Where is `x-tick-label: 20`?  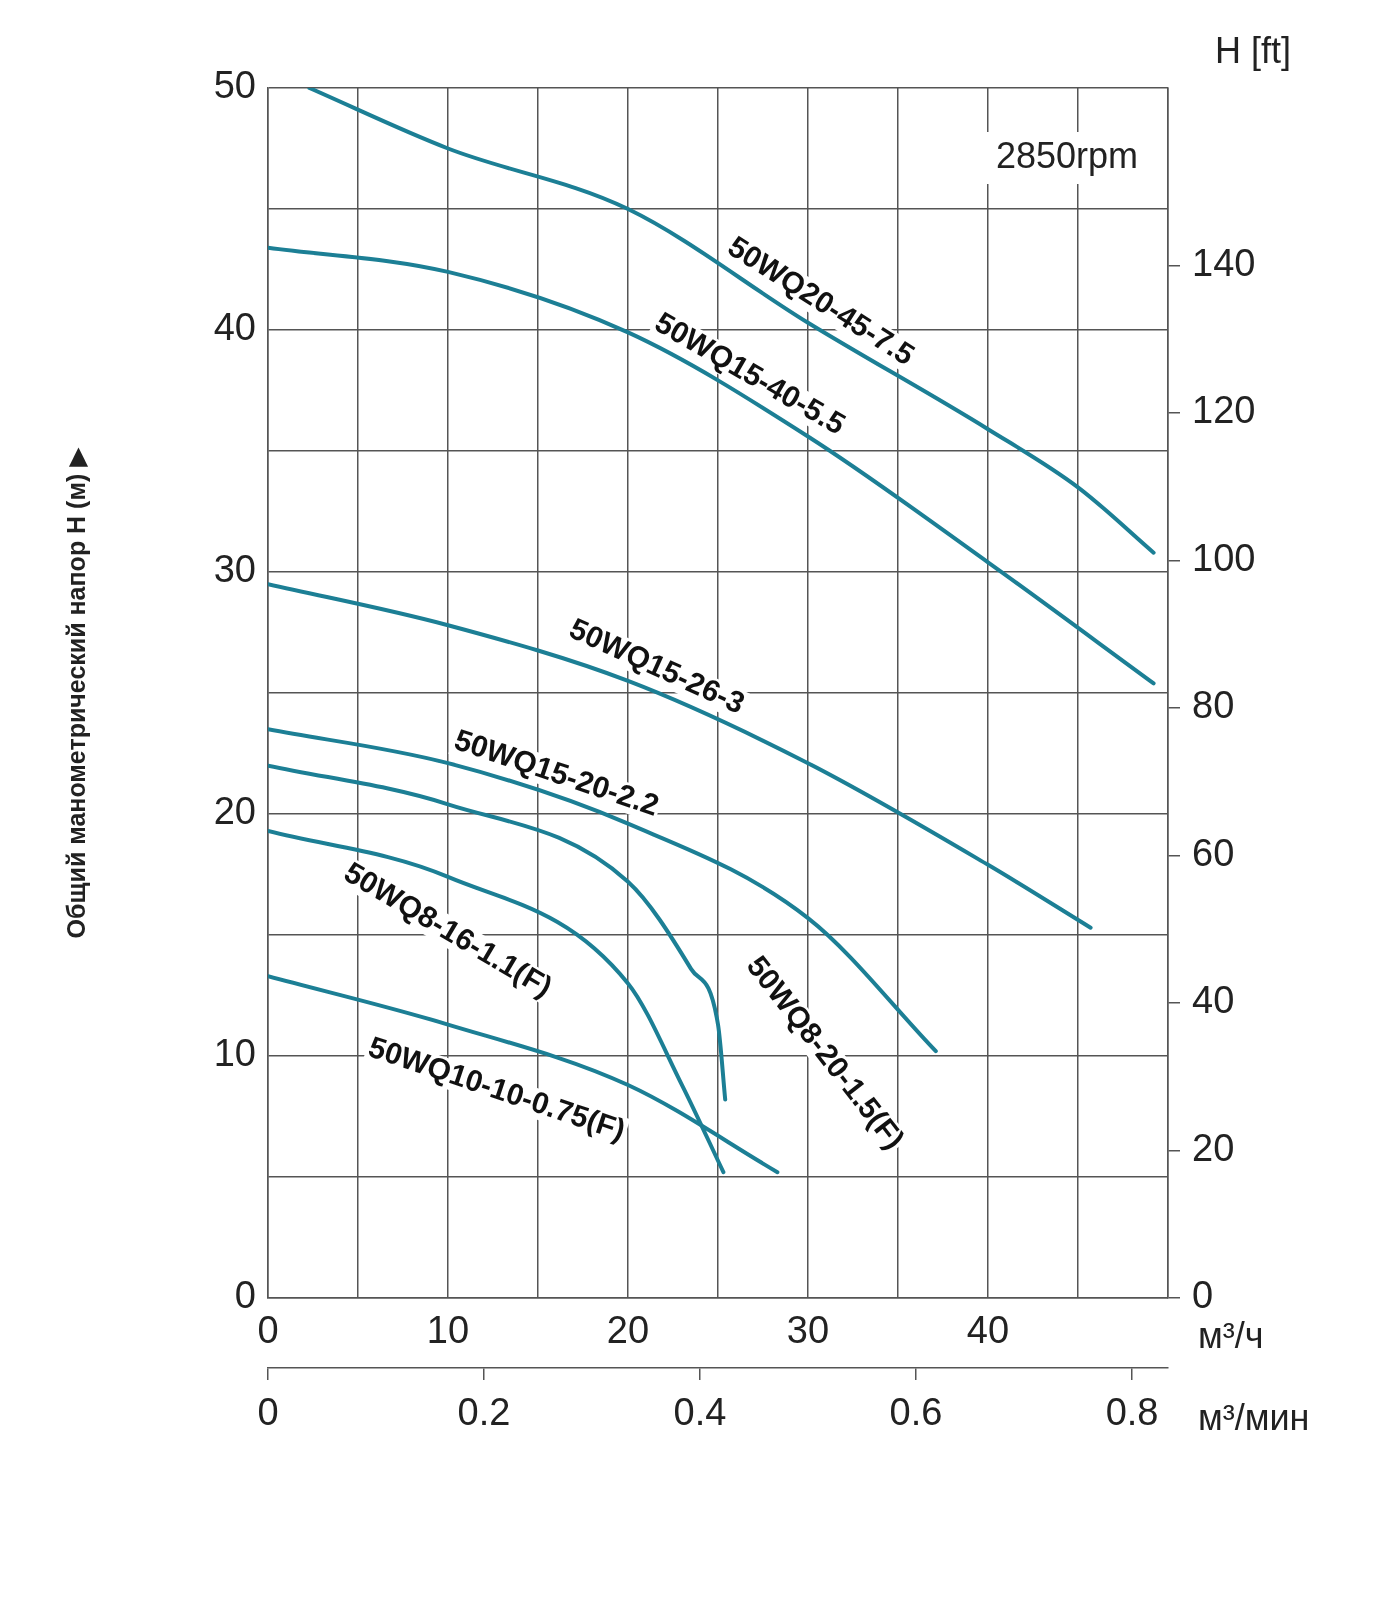 x-tick-label: 20 is located at coordinates (628, 1330).